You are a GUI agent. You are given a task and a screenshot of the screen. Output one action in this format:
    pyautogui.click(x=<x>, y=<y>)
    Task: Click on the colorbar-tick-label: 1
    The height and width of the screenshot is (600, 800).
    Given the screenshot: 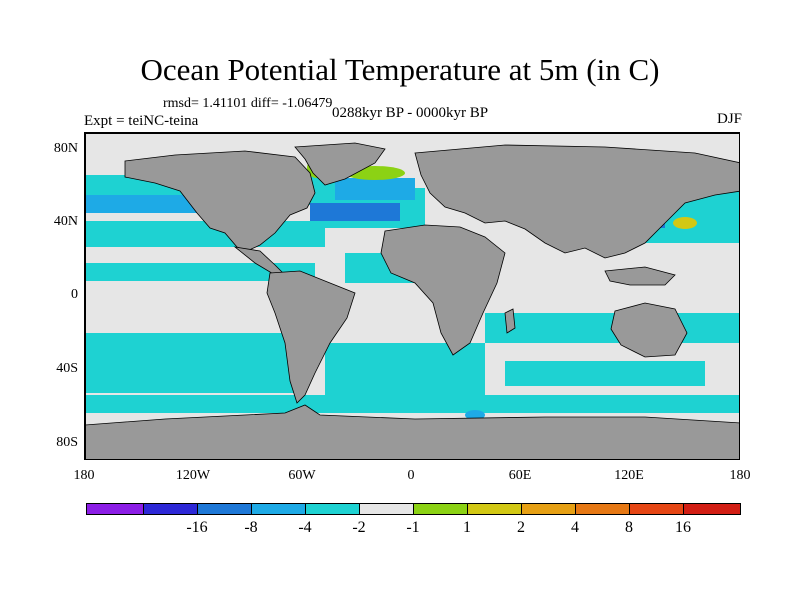 What is the action you would take?
    pyautogui.click(x=467, y=527)
    